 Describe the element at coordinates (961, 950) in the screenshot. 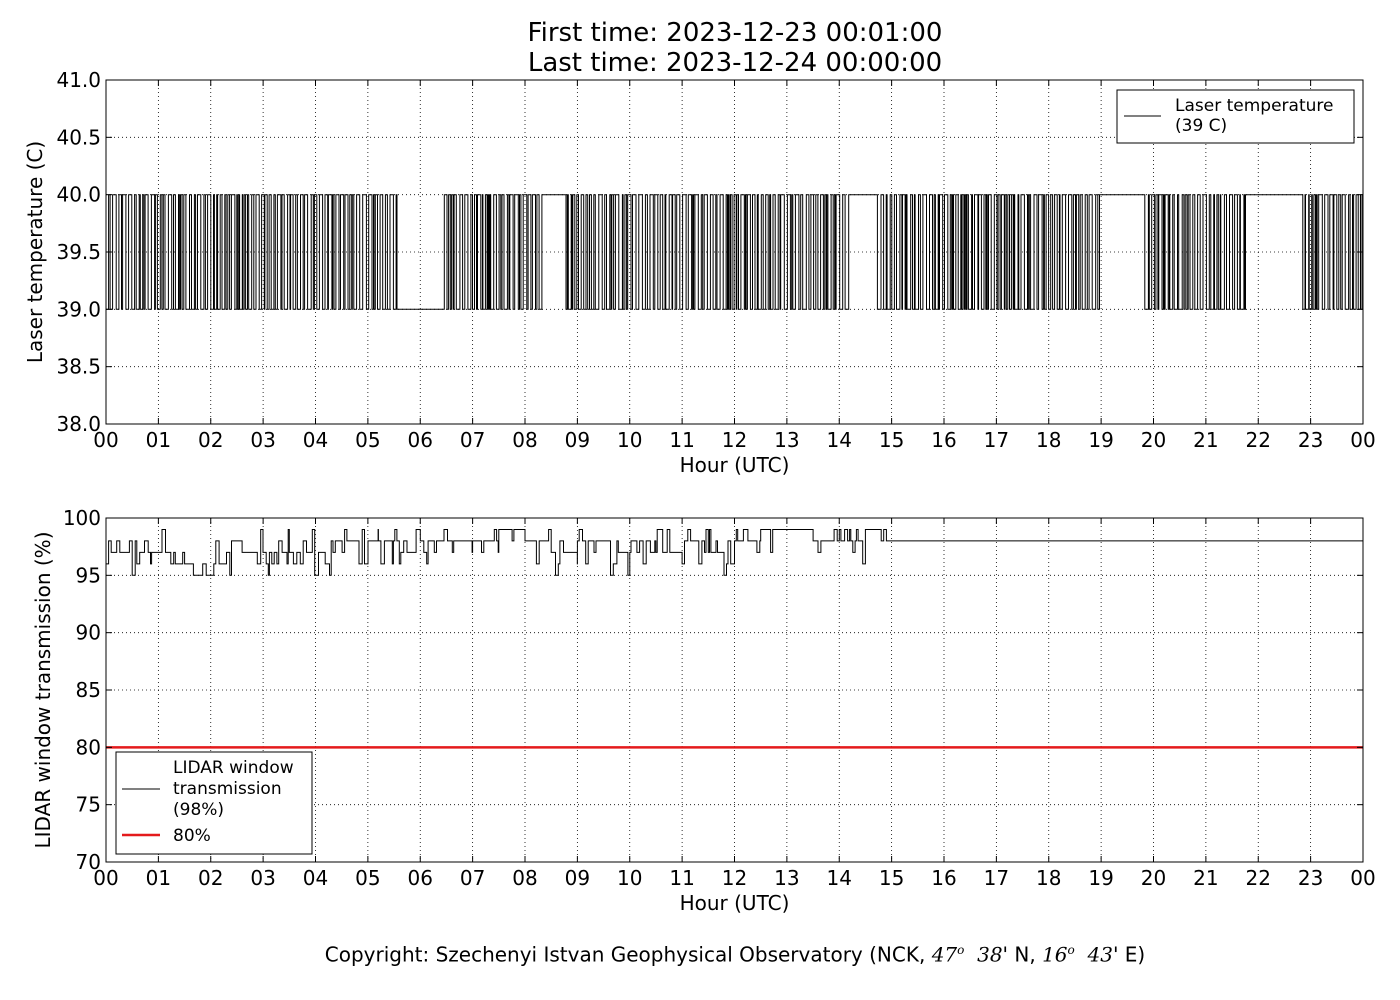

I see `footer-lat-degree-mark: o` at that location.